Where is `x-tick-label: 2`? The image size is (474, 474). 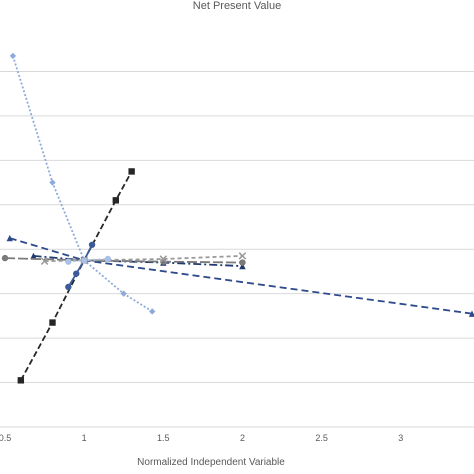 x-tick-label: 2 is located at coordinates (242, 438).